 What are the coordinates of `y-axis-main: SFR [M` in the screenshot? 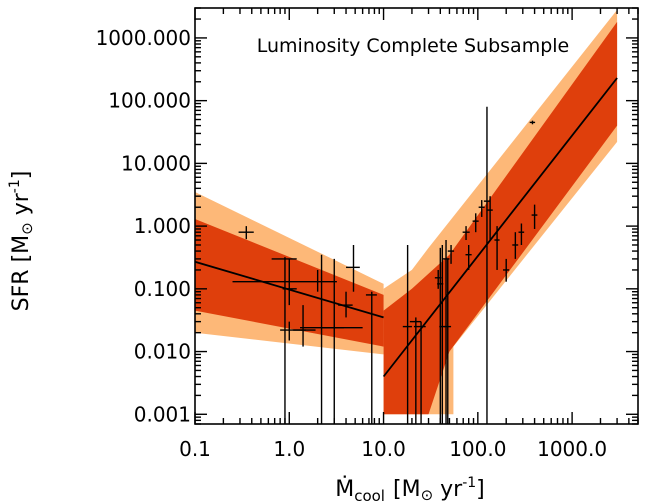 It's located at (21, 273).